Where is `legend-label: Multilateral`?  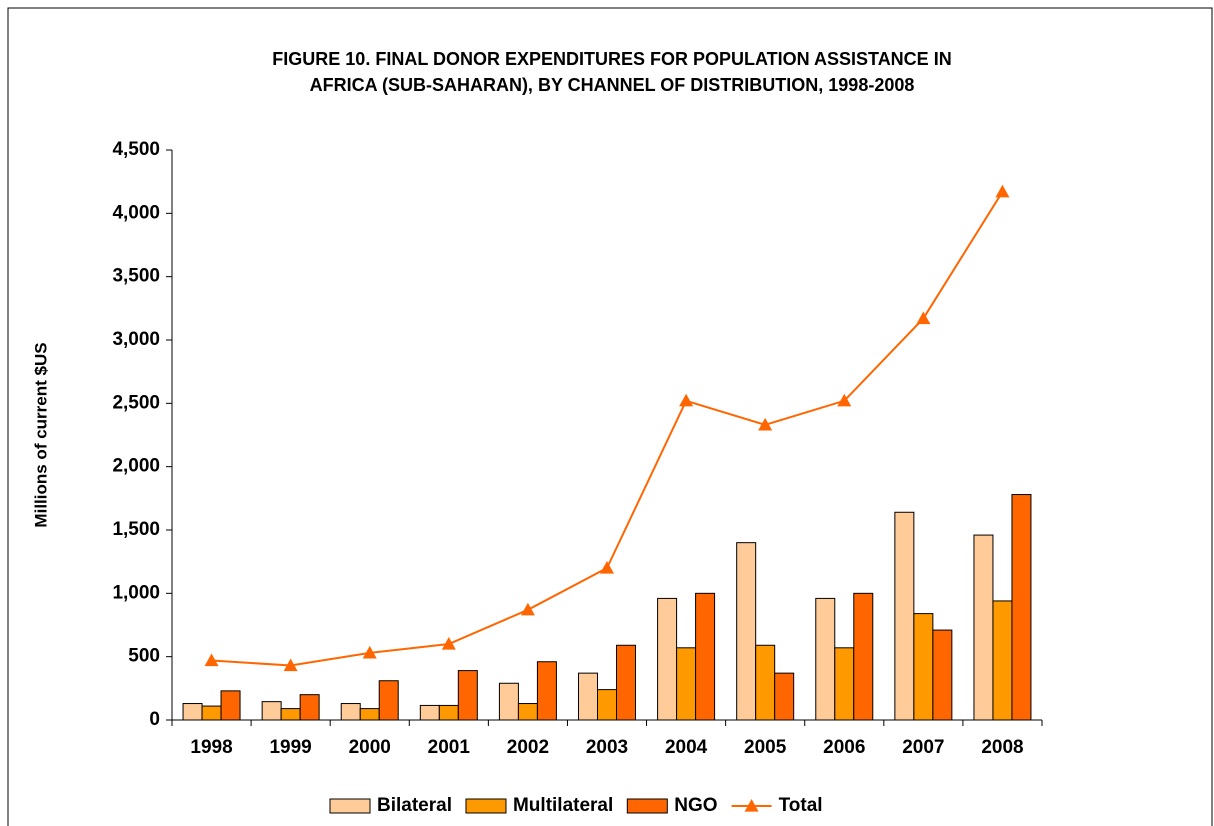 legend-label: Multilateral is located at coordinates (563, 805).